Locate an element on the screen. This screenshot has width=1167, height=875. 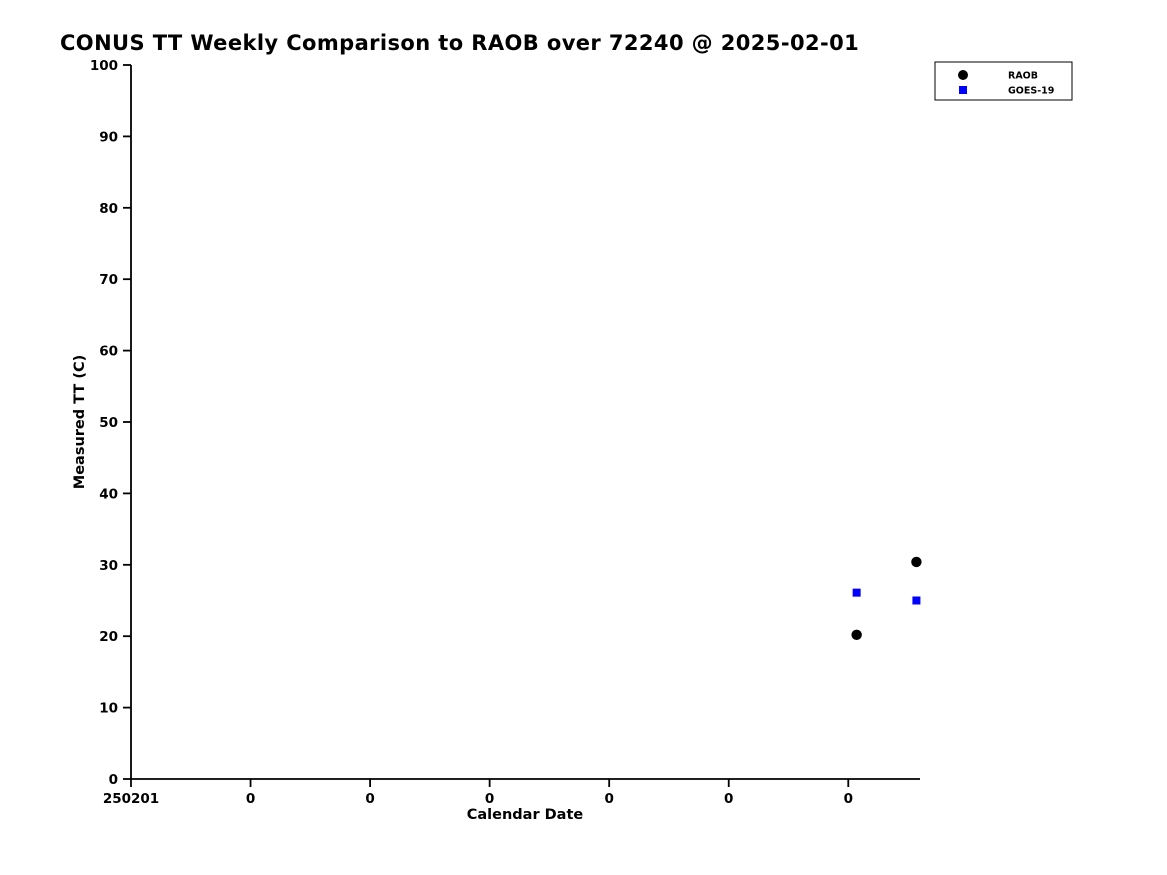
legend-label: RAOB is located at coordinates (1023, 76).